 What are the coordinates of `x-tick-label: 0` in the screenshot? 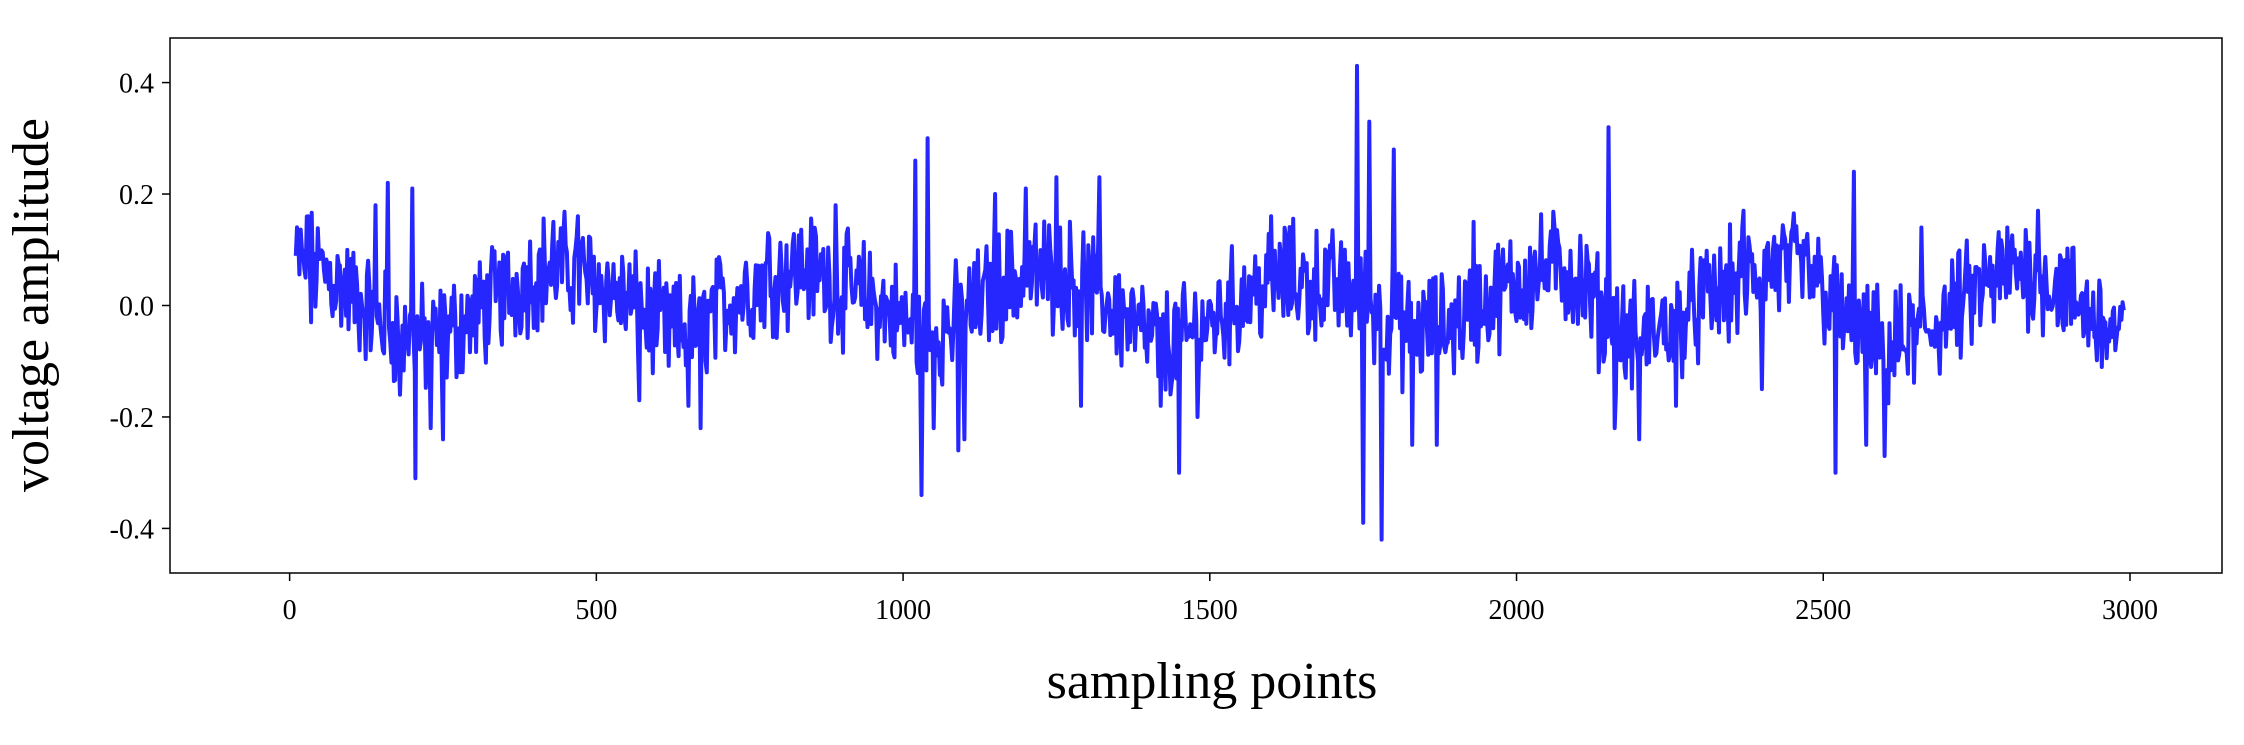 It's located at (290, 610).